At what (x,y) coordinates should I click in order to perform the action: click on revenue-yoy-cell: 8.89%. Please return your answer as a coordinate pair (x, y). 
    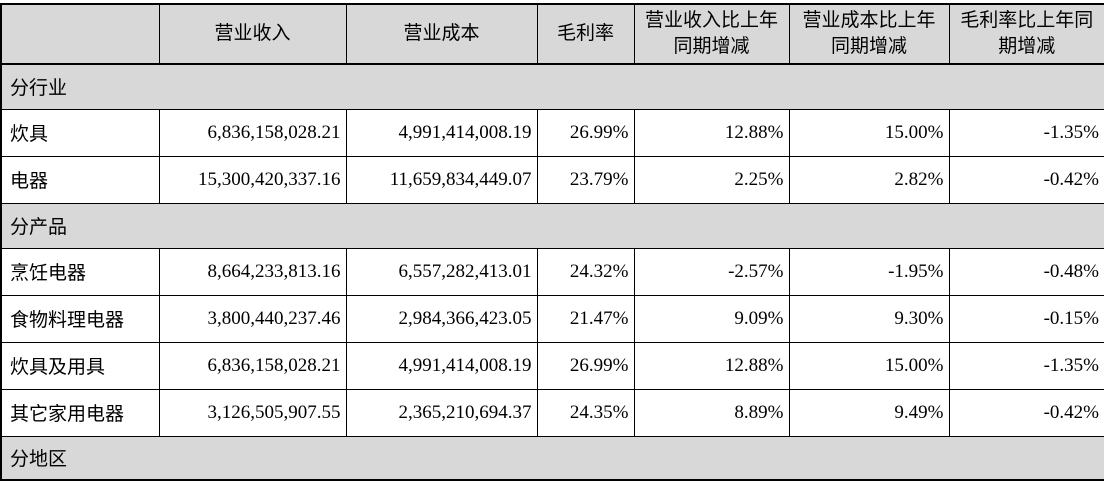
    Looking at the image, I should click on (711, 412).